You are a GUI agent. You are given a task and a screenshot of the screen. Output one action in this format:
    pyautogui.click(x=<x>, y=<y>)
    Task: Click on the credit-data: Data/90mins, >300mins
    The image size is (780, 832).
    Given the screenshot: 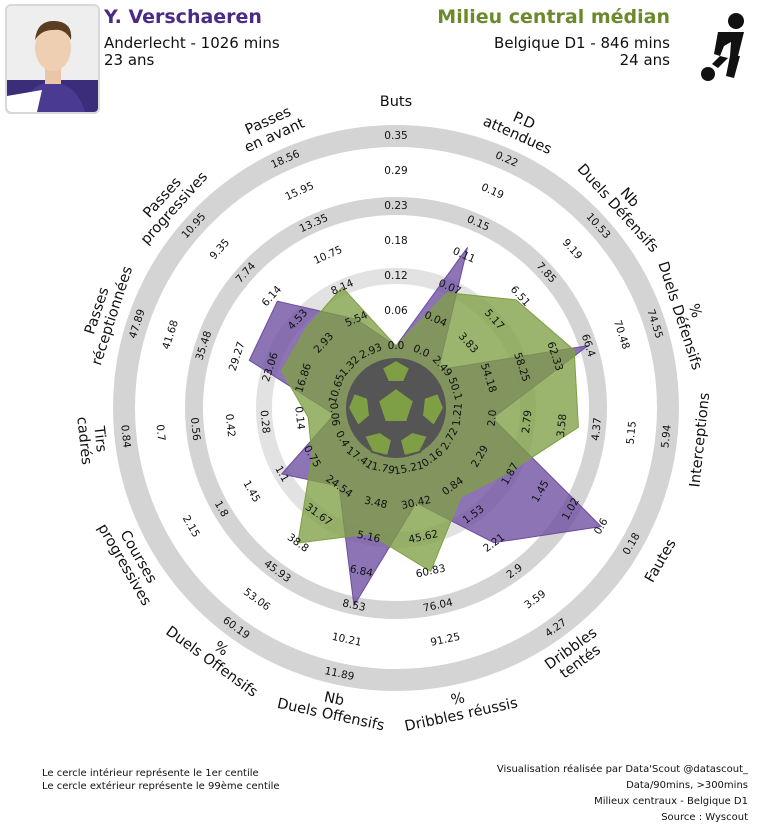 What is the action you would take?
    pyautogui.click(x=687, y=785)
    